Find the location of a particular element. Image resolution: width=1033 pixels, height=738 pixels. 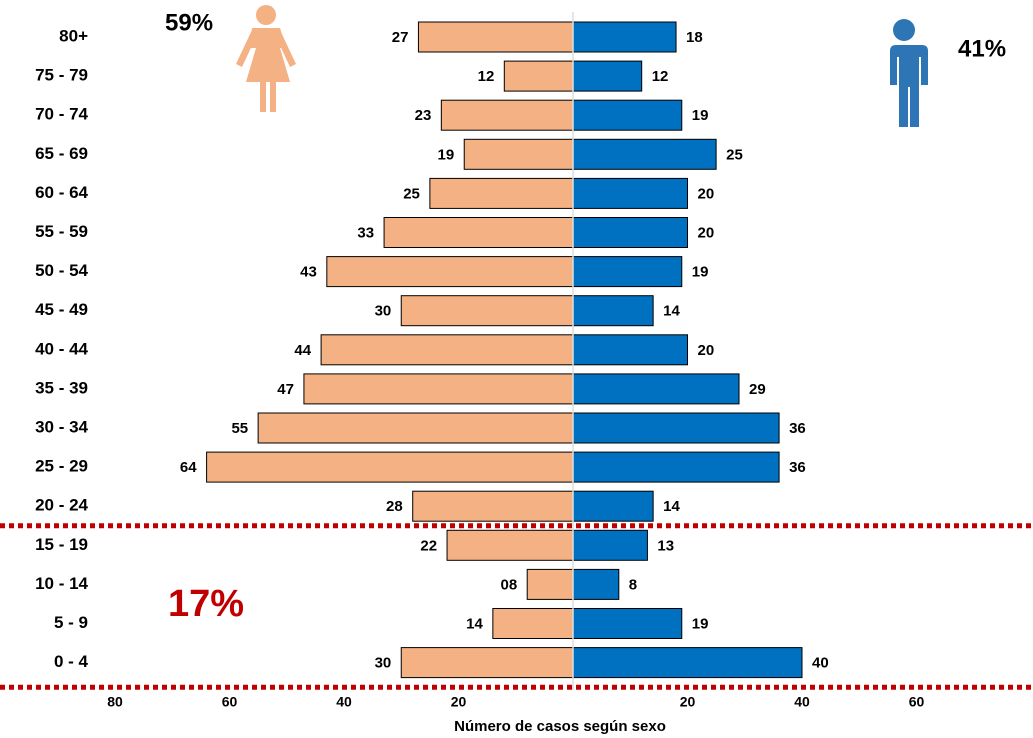

value-label: 64 is located at coordinates (188, 467).